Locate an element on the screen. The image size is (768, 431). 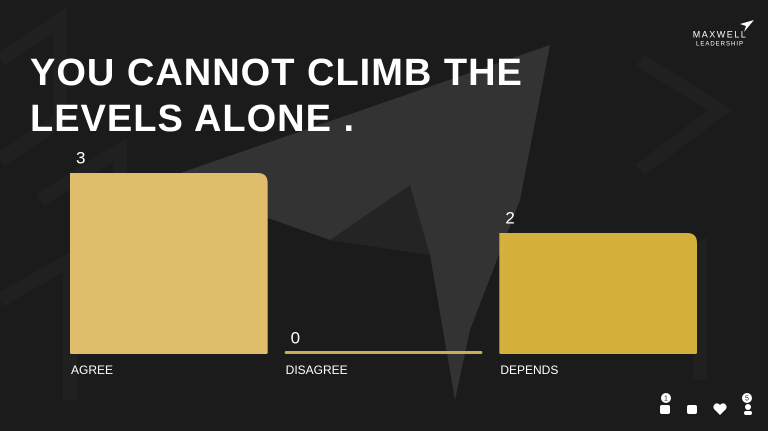
heart-icon is located at coordinates (720, 409).